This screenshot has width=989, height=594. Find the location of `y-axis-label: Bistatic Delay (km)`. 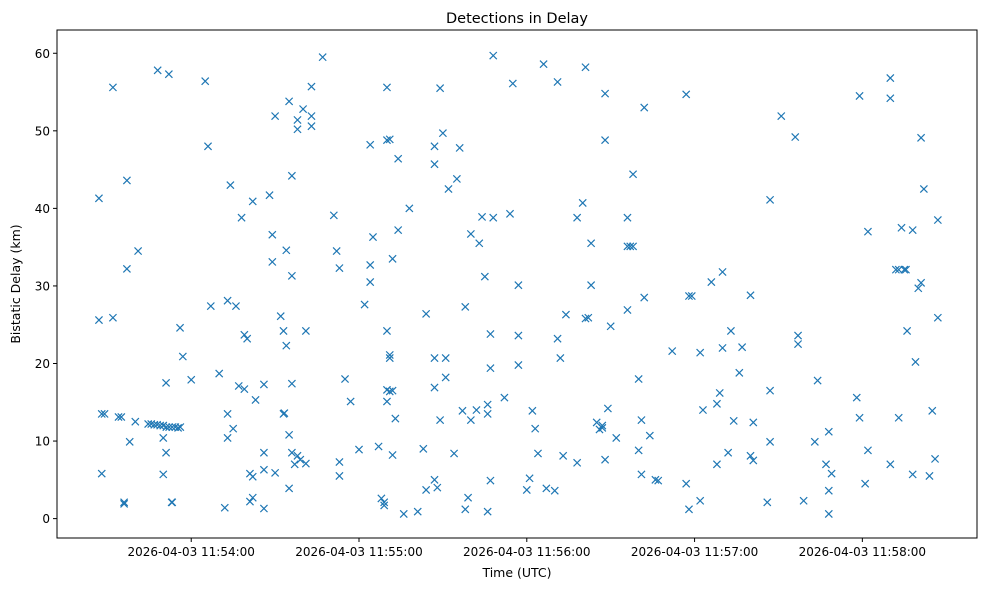

y-axis-label: Bistatic Delay (km) is located at coordinates (15, 283).